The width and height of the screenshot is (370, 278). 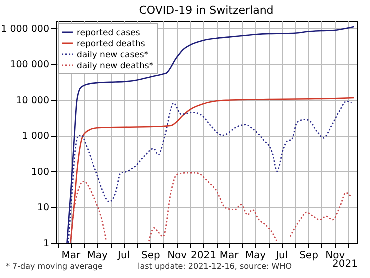 What do you see at coordinates (113, 55) in the screenshot?
I see `legend-label: daily new cases*` at bounding box center [113, 55].